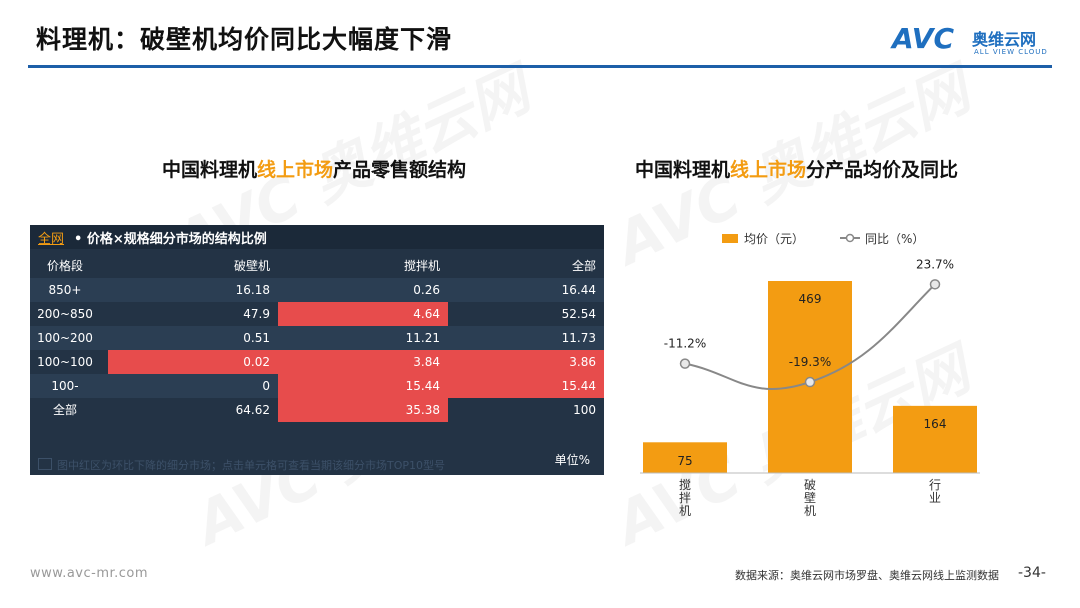 The width and height of the screenshot is (1080, 608). Describe the element at coordinates (685, 497) in the screenshot. I see `x-tick-label: 搅拌机` at that location.